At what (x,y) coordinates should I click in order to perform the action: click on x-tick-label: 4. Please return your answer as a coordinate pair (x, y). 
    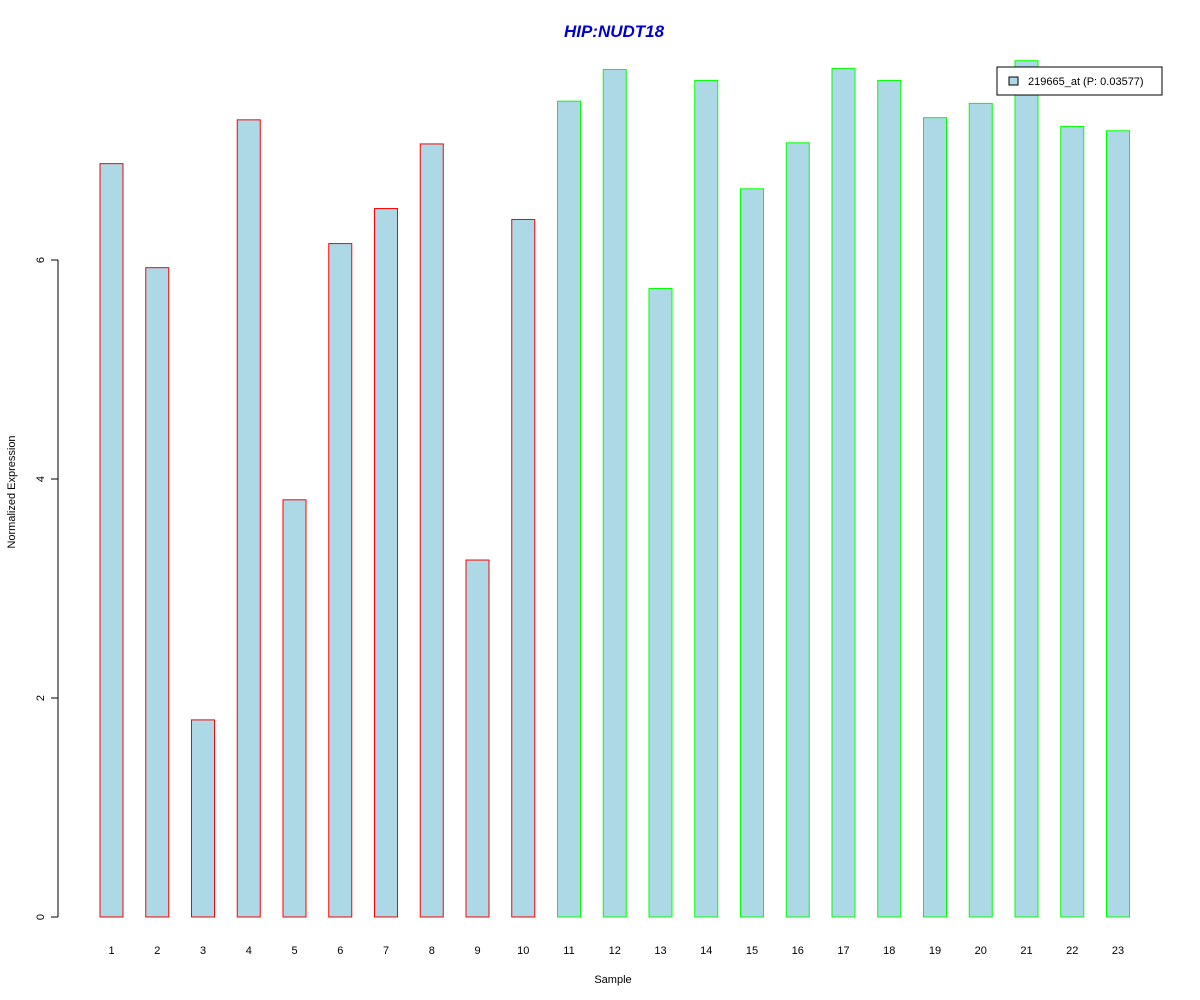
    Looking at the image, I should click on (249, 951).